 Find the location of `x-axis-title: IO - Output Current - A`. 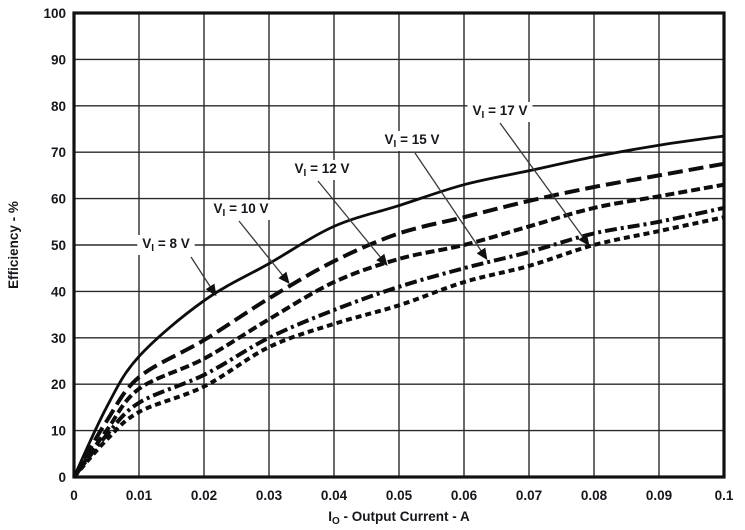

x-axis-title: IO - Output Current - A is located at coordinates (399, 518).